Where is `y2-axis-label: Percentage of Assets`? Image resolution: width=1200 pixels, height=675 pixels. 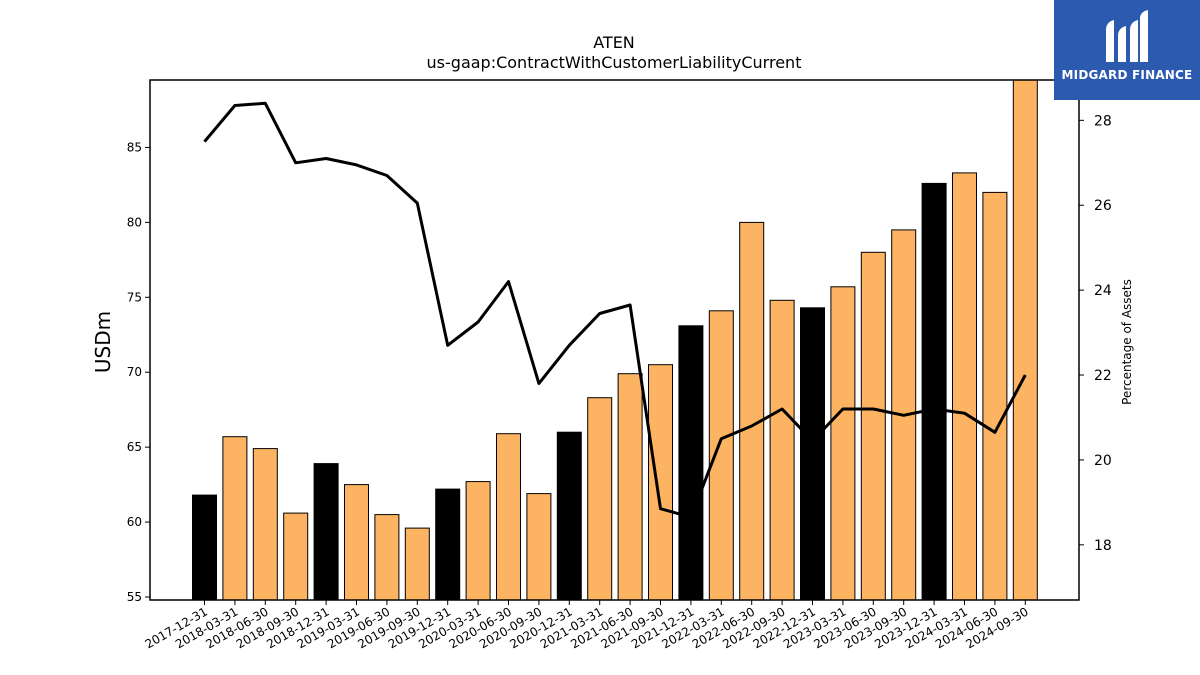 y2-axis-label: Percentage of Assets is located at coordinates (1127, 342).